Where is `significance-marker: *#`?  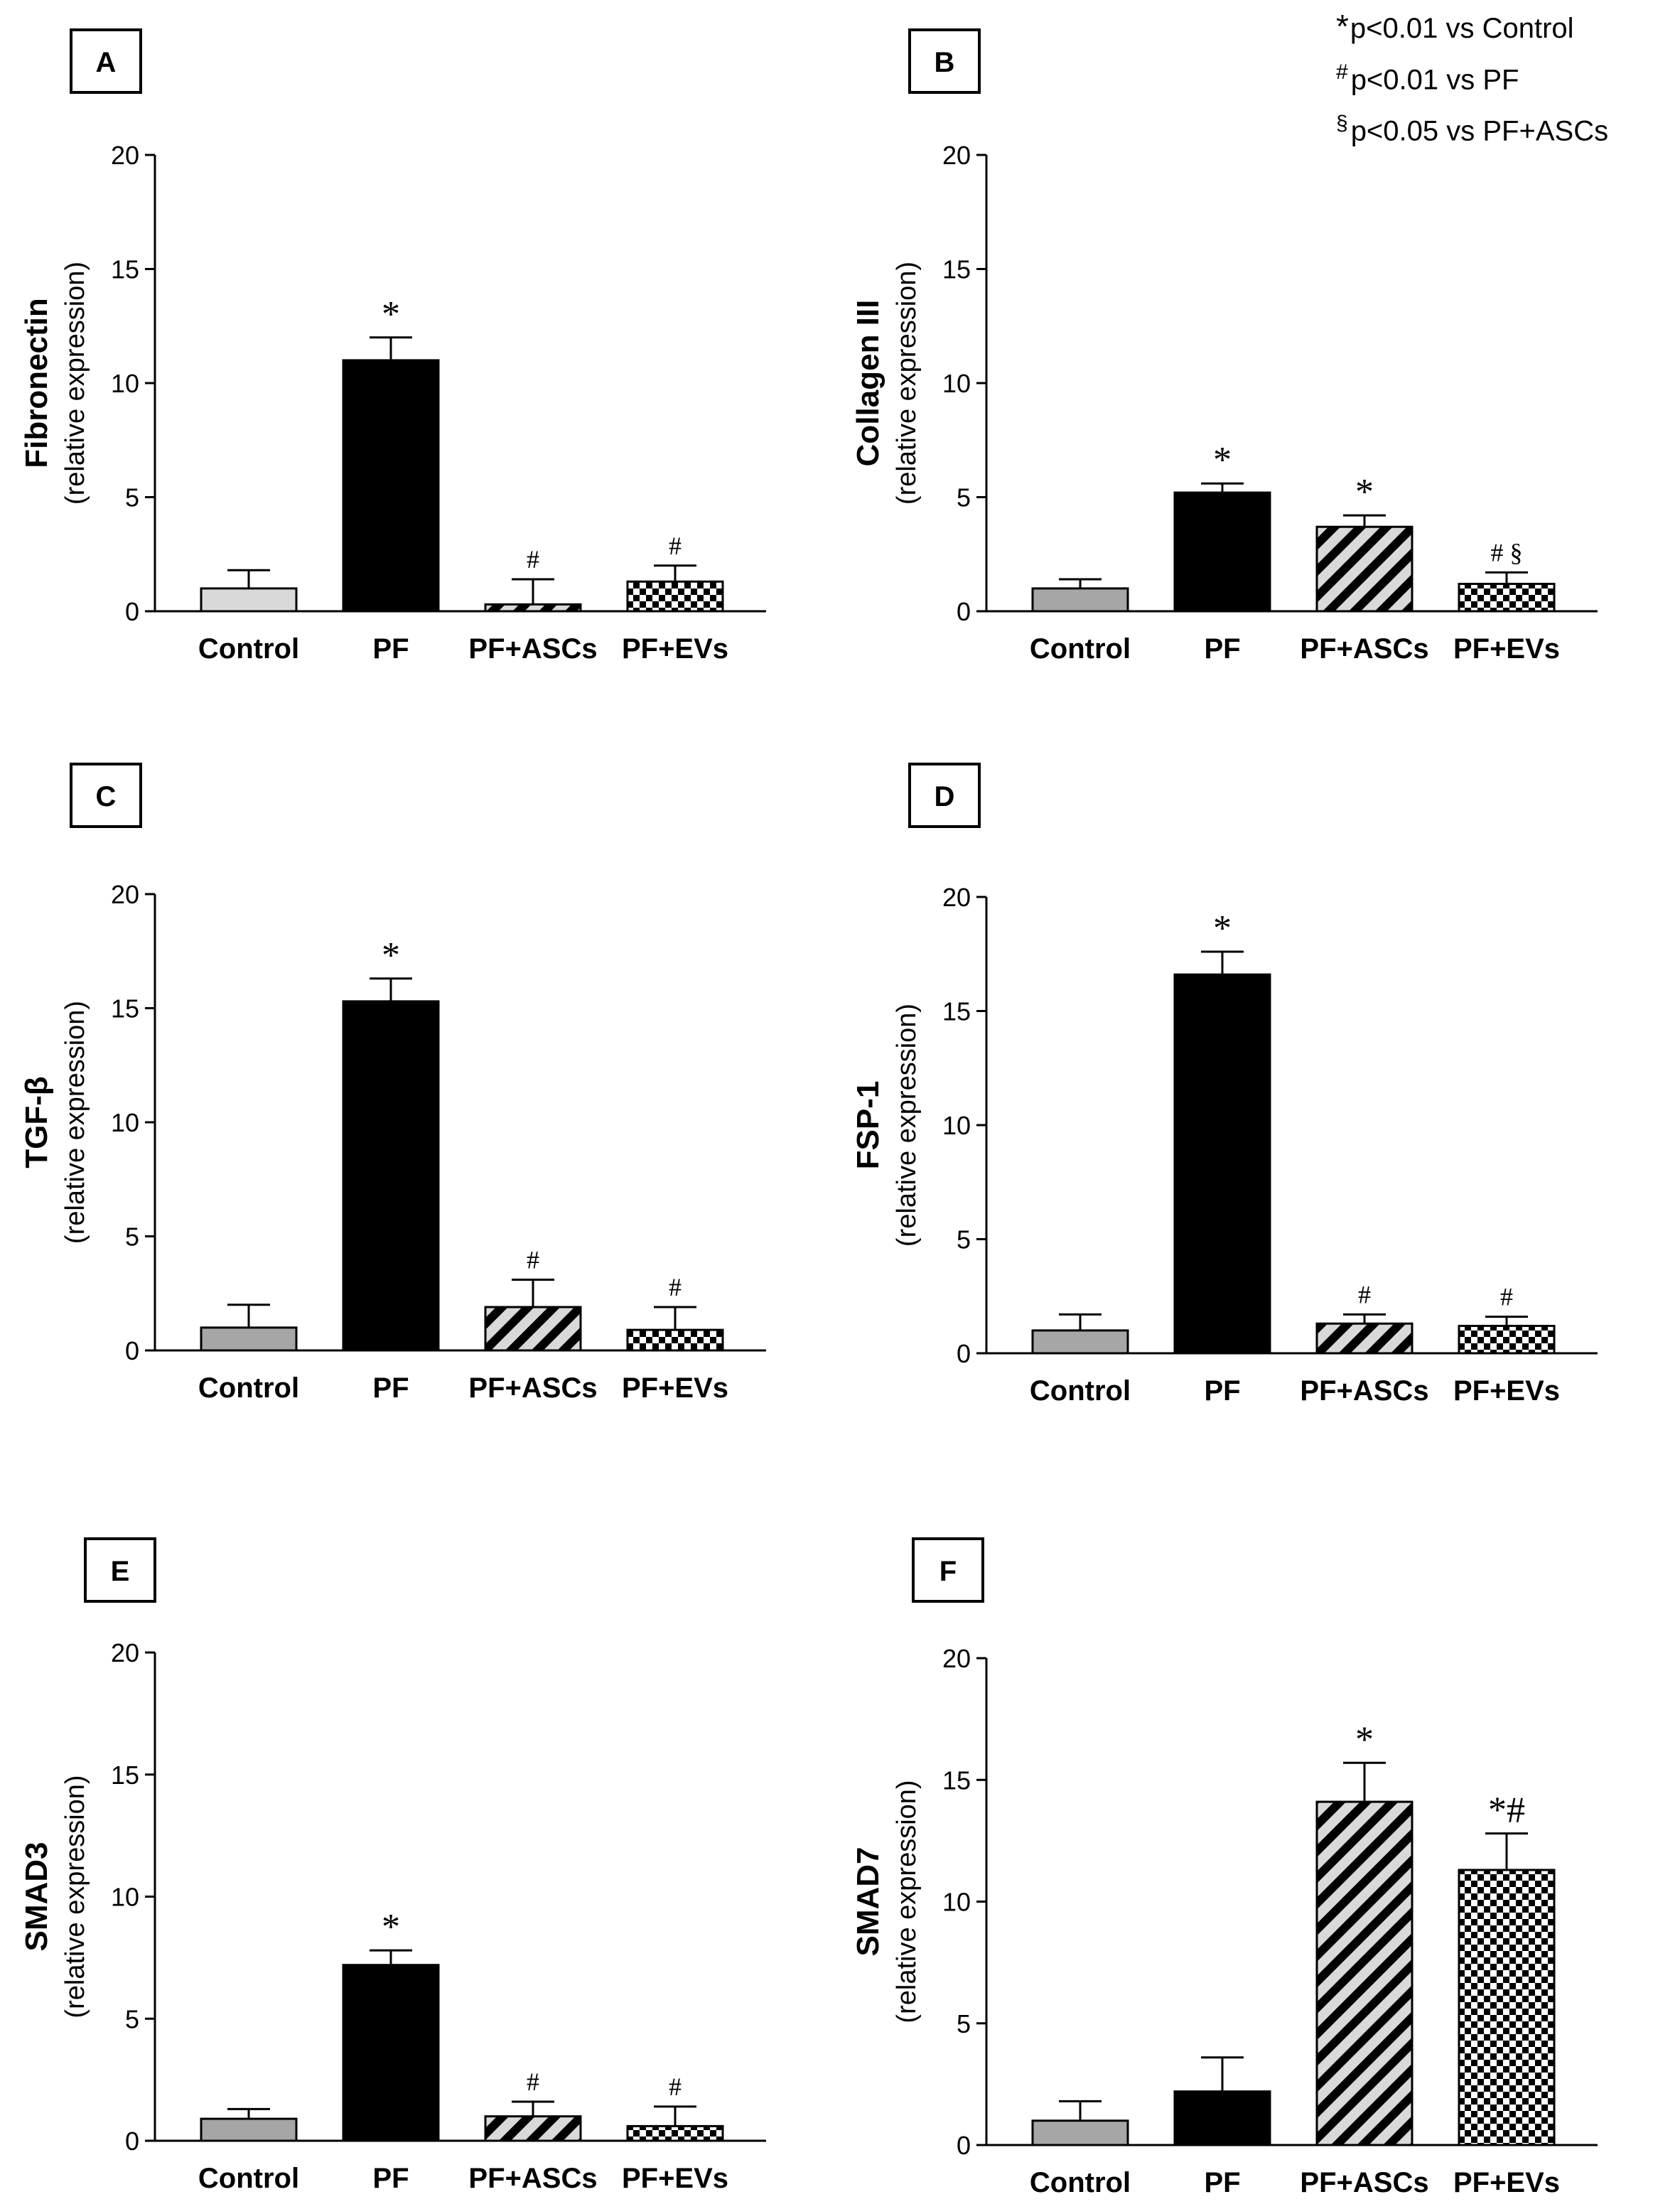 significance-marker: *# is located at coordinates (1507, 1811).